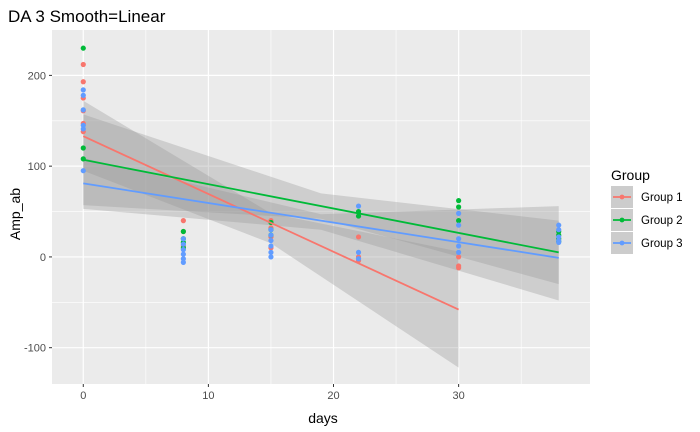 The image size is (700, 432). Describe the element at coordinates (37, 167) in the screenshot. I see `y-tick-label: 100` at that location.